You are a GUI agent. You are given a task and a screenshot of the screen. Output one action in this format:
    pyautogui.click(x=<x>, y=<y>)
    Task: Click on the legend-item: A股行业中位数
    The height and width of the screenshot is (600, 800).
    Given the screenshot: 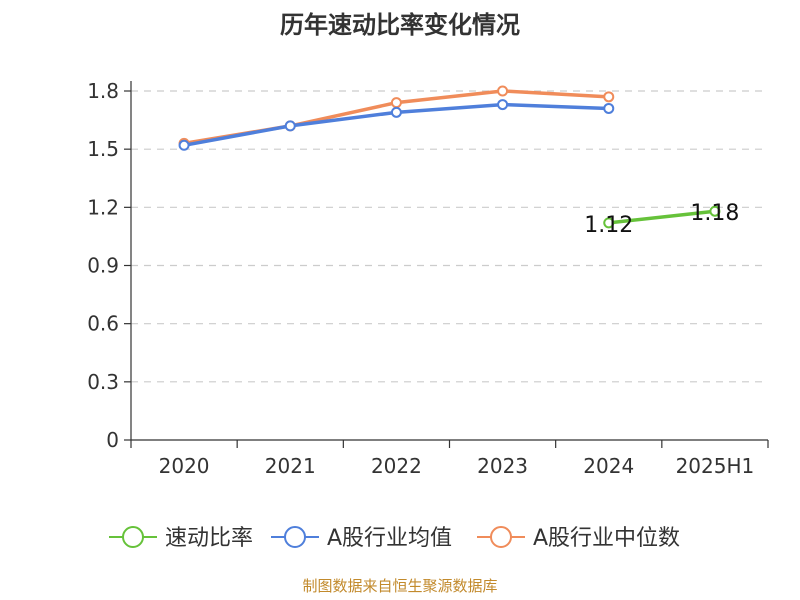 What is the action you would take?
    pyautogui.click(x=578, y=538)
    